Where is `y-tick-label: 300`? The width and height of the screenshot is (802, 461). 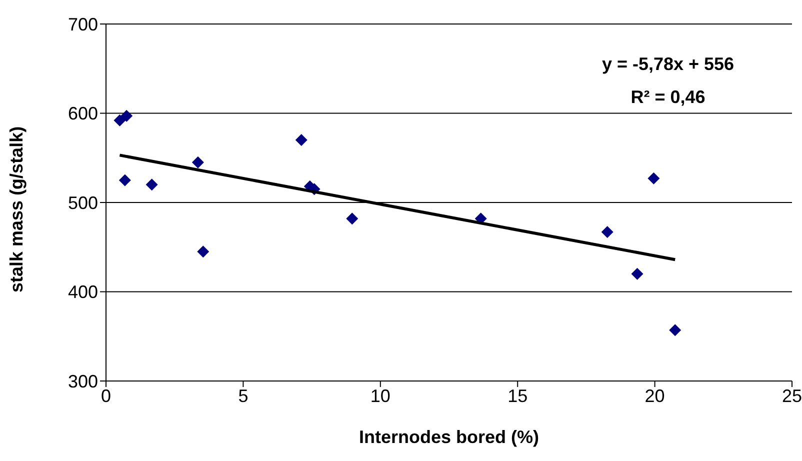
y-tick-label: 300 is located at coordinates (83, 381).